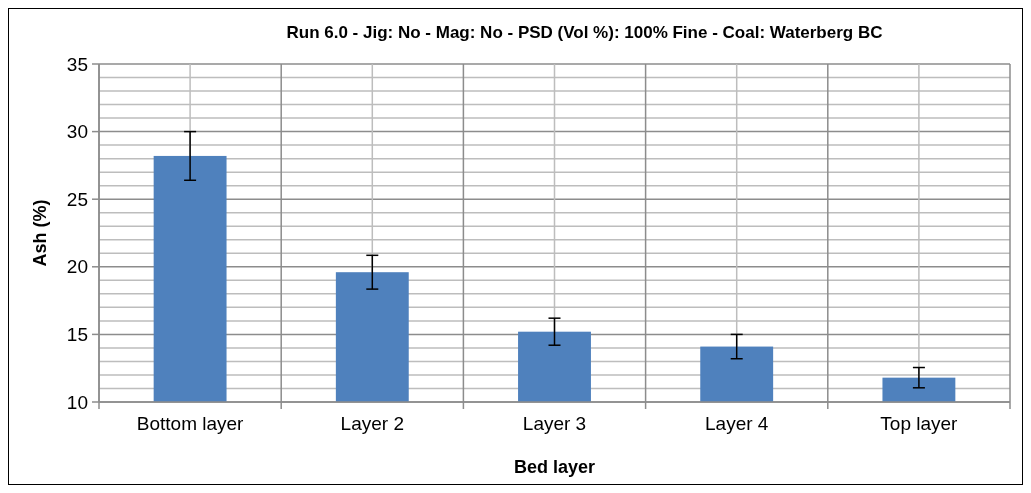 This screenshot has height=493, width=1031. Describe the element at coordinates (77, 335) in the screenshot. I see `y-tick-label: 15` at that location.